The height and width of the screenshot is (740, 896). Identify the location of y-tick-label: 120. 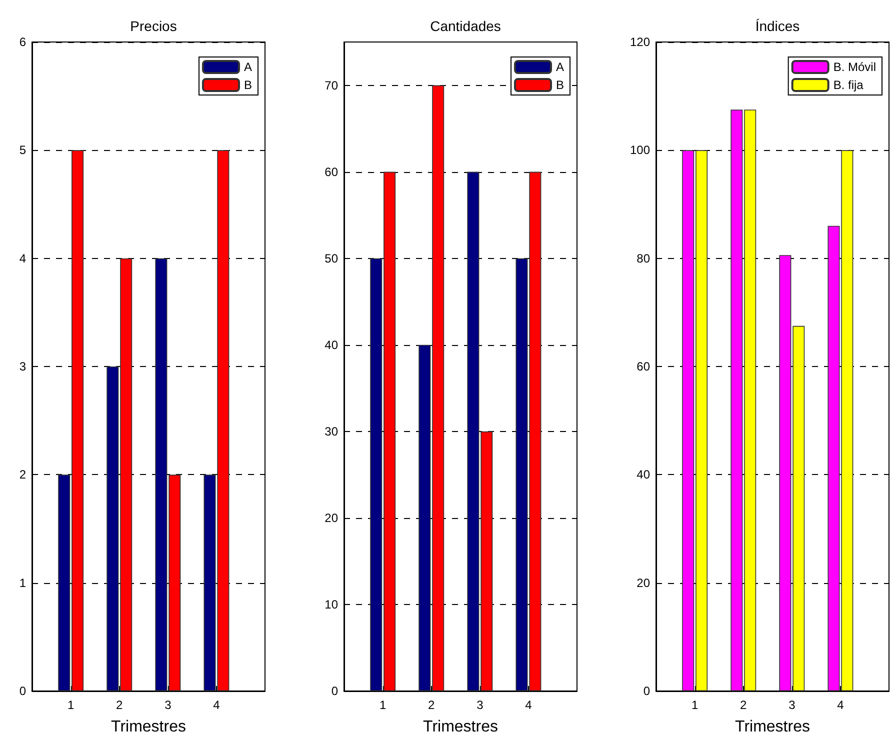
(640, 42).